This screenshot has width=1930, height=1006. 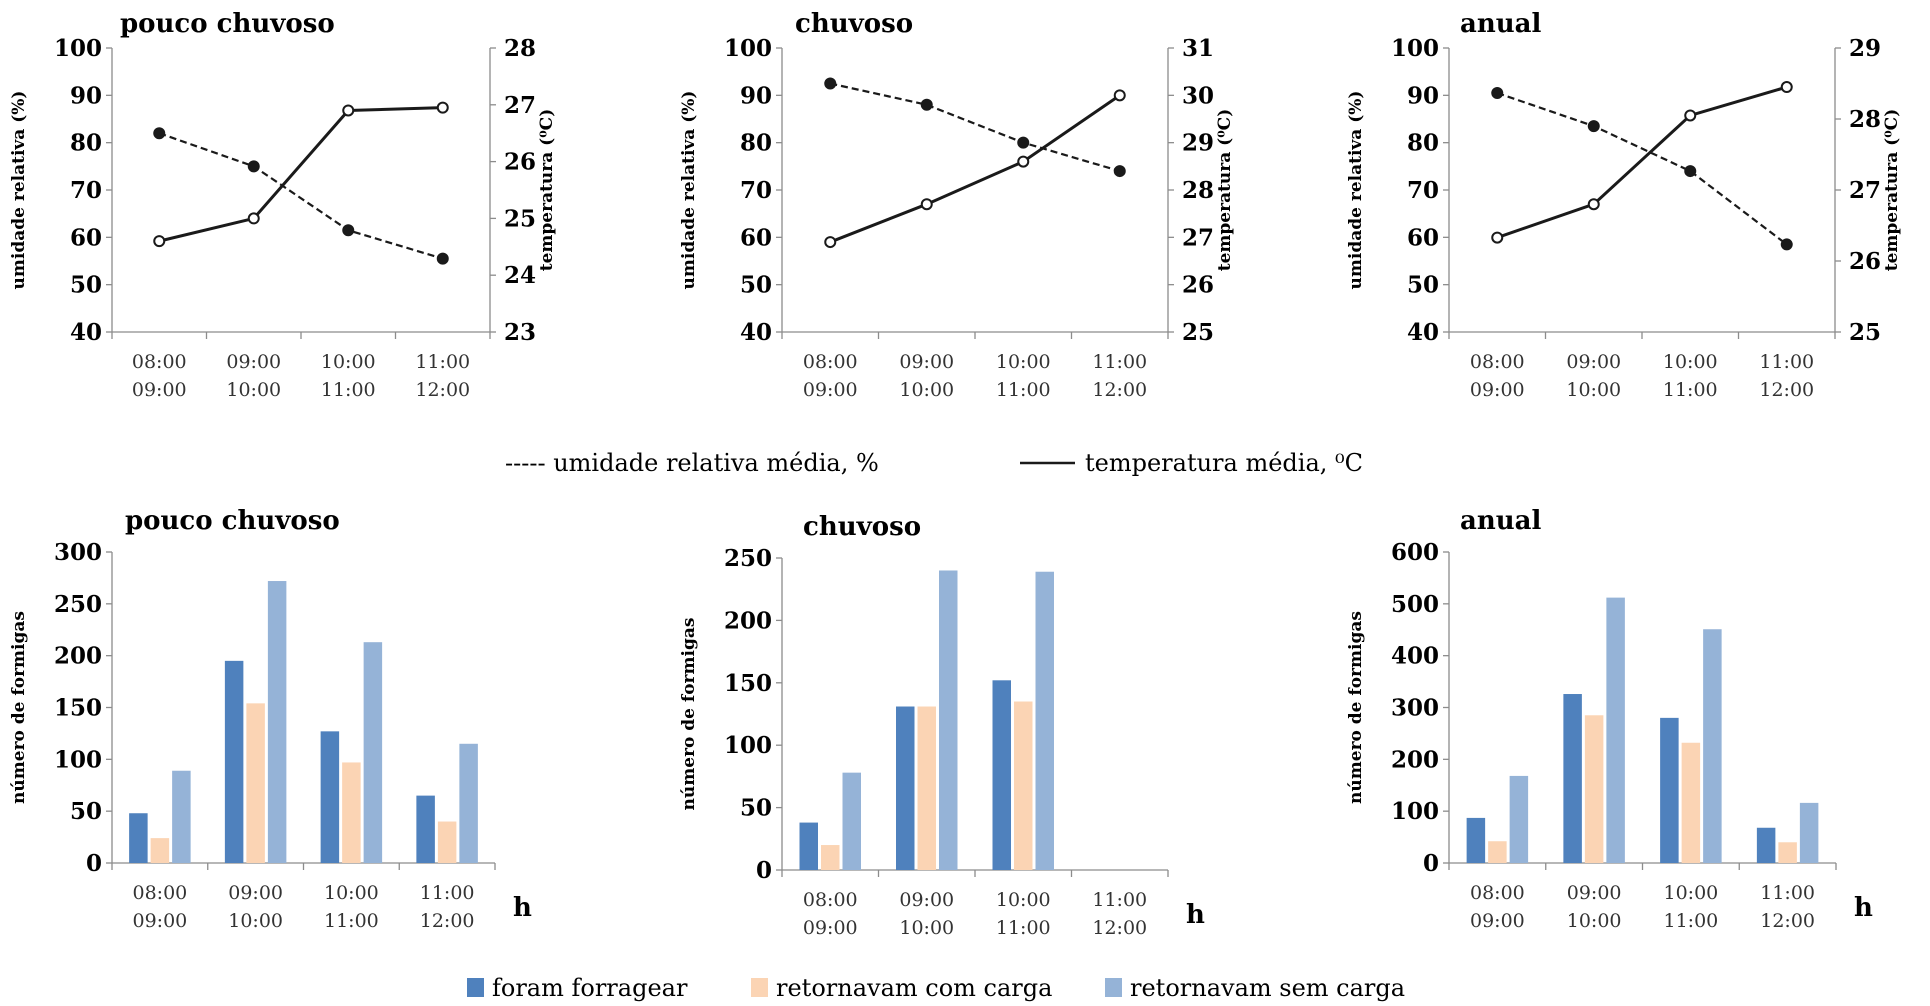 I want to click on y-tick-label: 200, so click(x=748, y=620).